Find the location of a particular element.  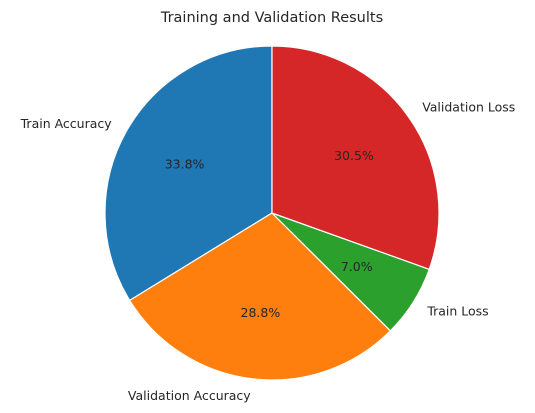

pie-pct-label-validation-loss: 30.5% is located at coordinates (354, 155).